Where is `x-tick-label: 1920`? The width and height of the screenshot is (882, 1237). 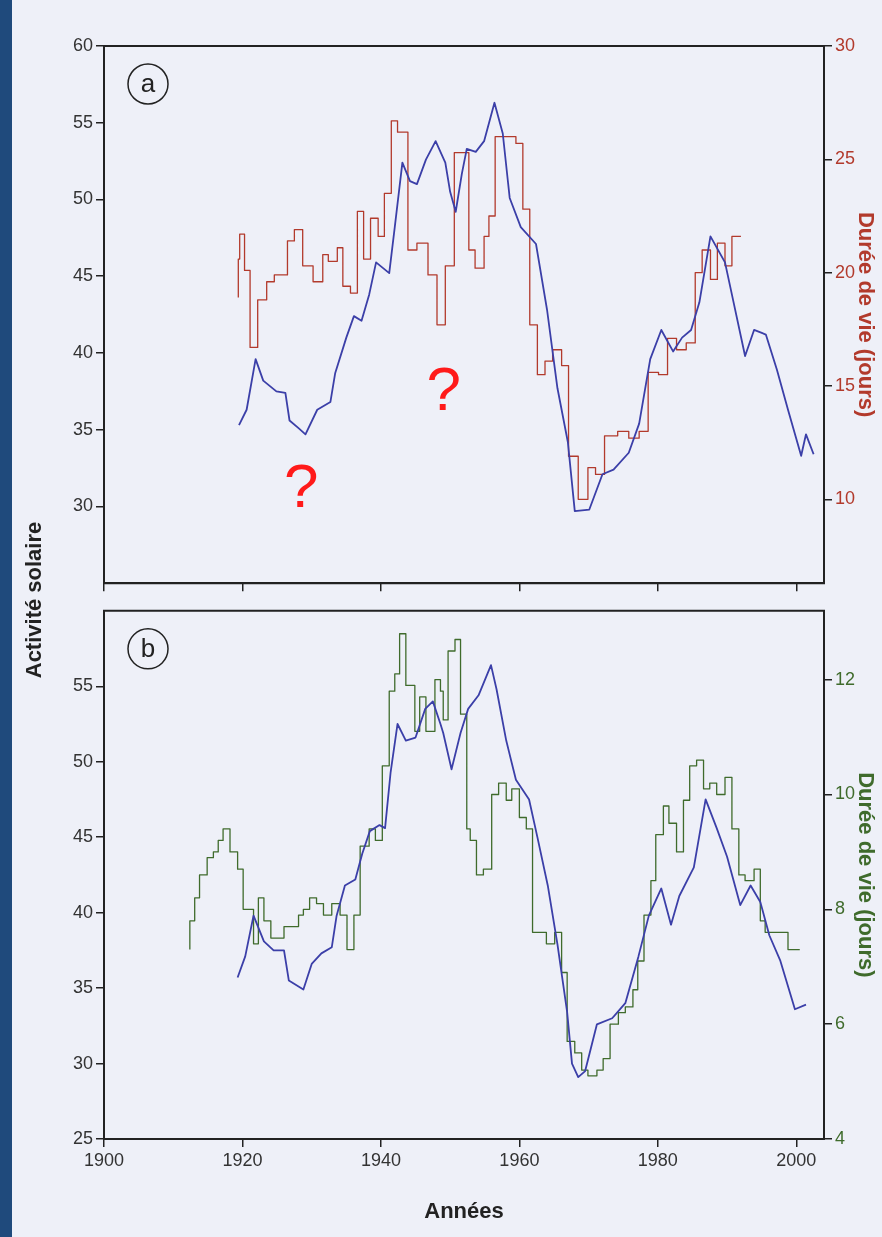 x-tick-label: 1920 is located at coordinates (242, 1159).